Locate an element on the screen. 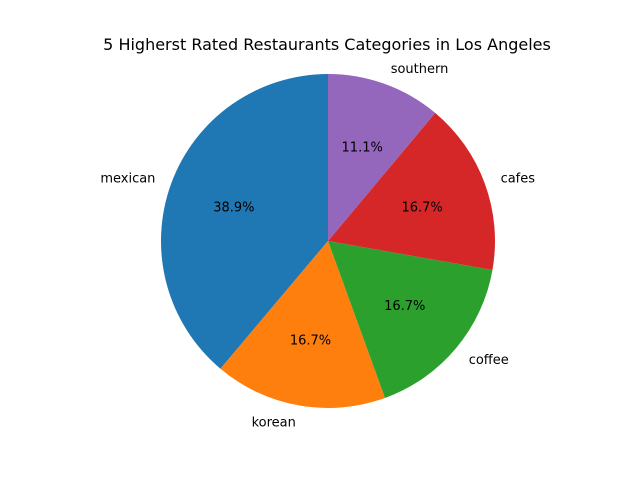  pie-slice-cafes is located at coordinates (411, 191).